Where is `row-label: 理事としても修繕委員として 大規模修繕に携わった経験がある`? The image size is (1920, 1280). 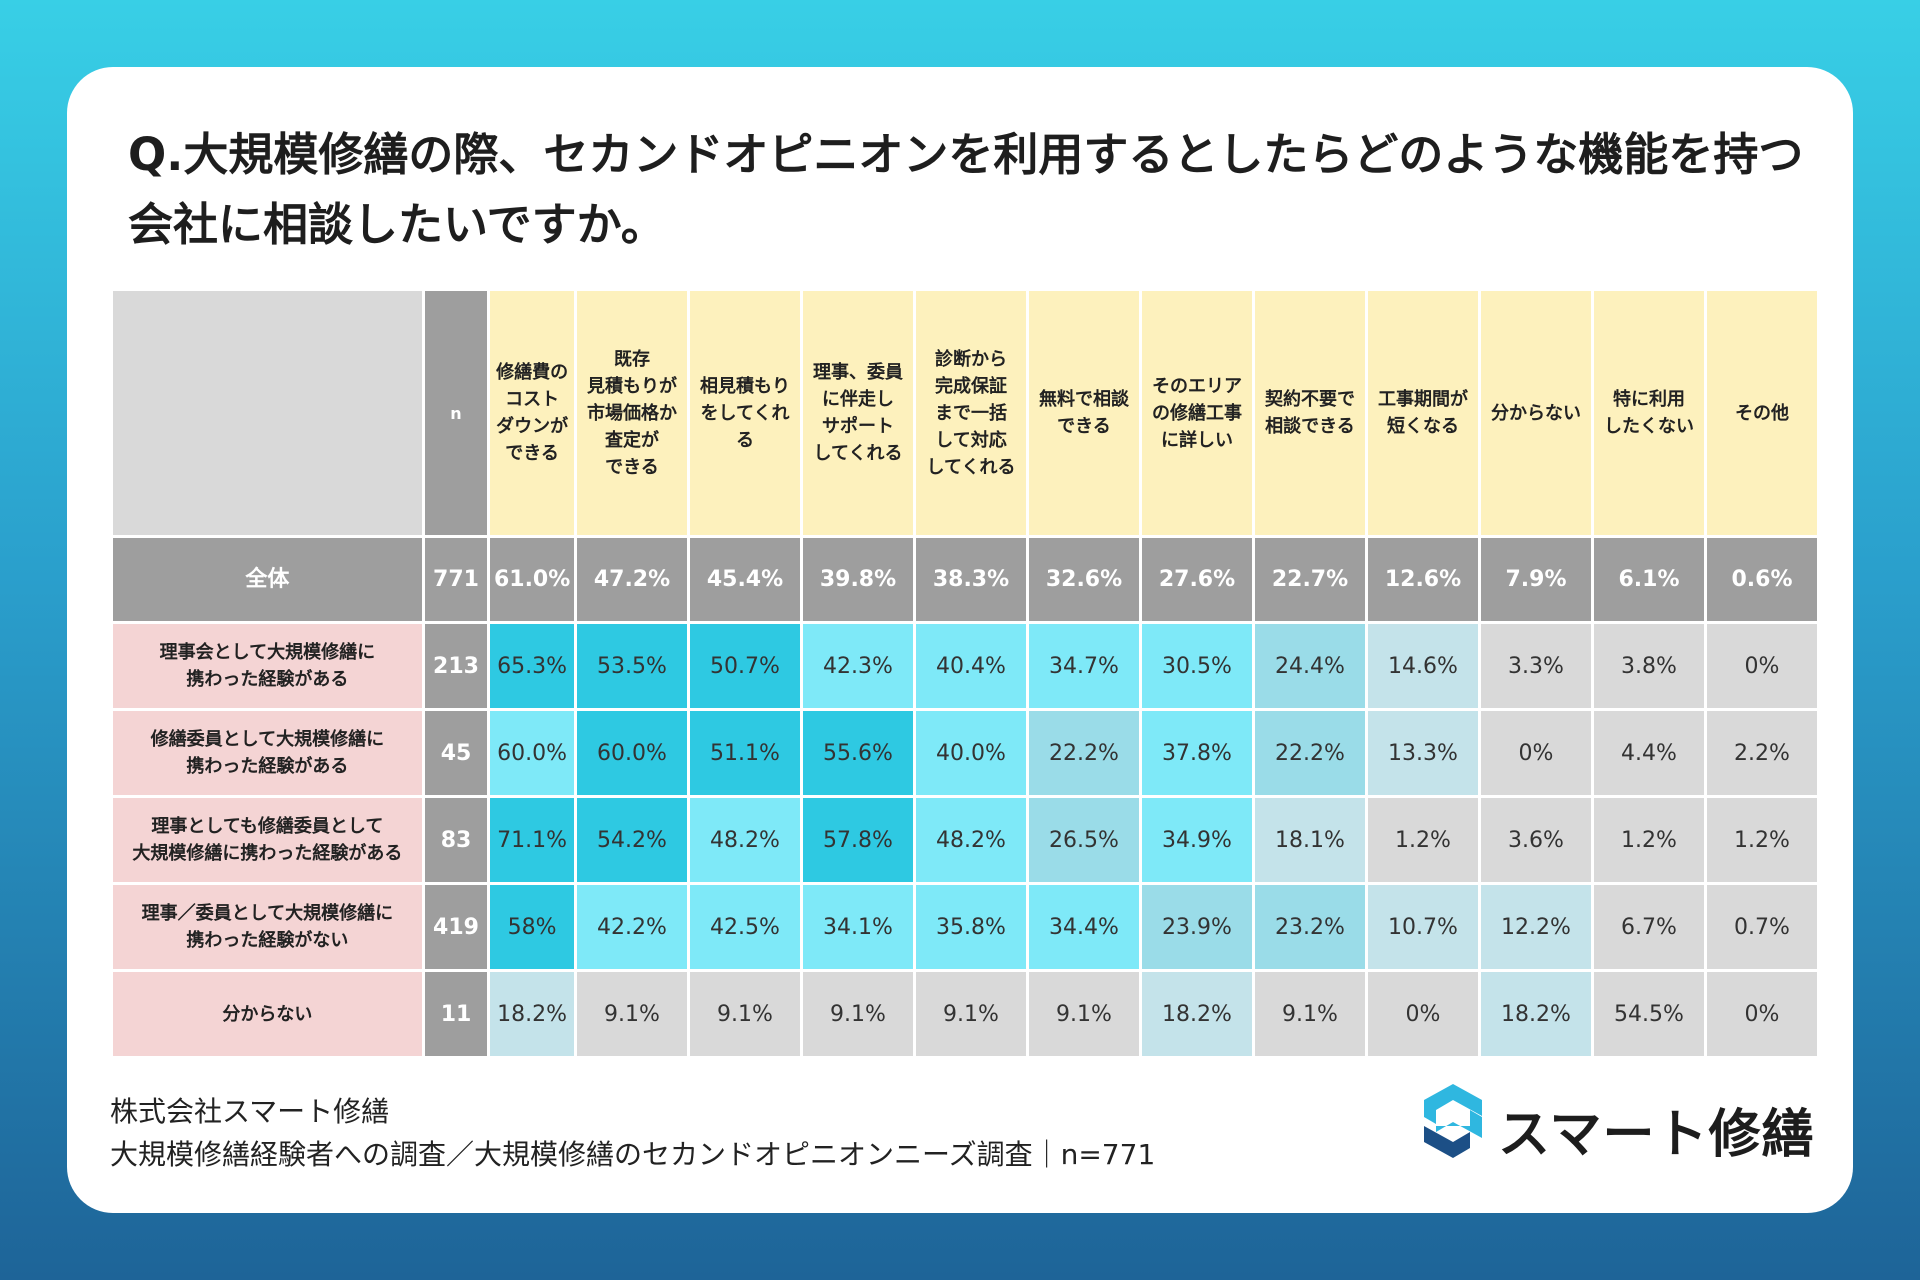 row-label: 理事としても修繕委員として 大規模修繕に携わった経験がある is located at coordinates (267, 840).